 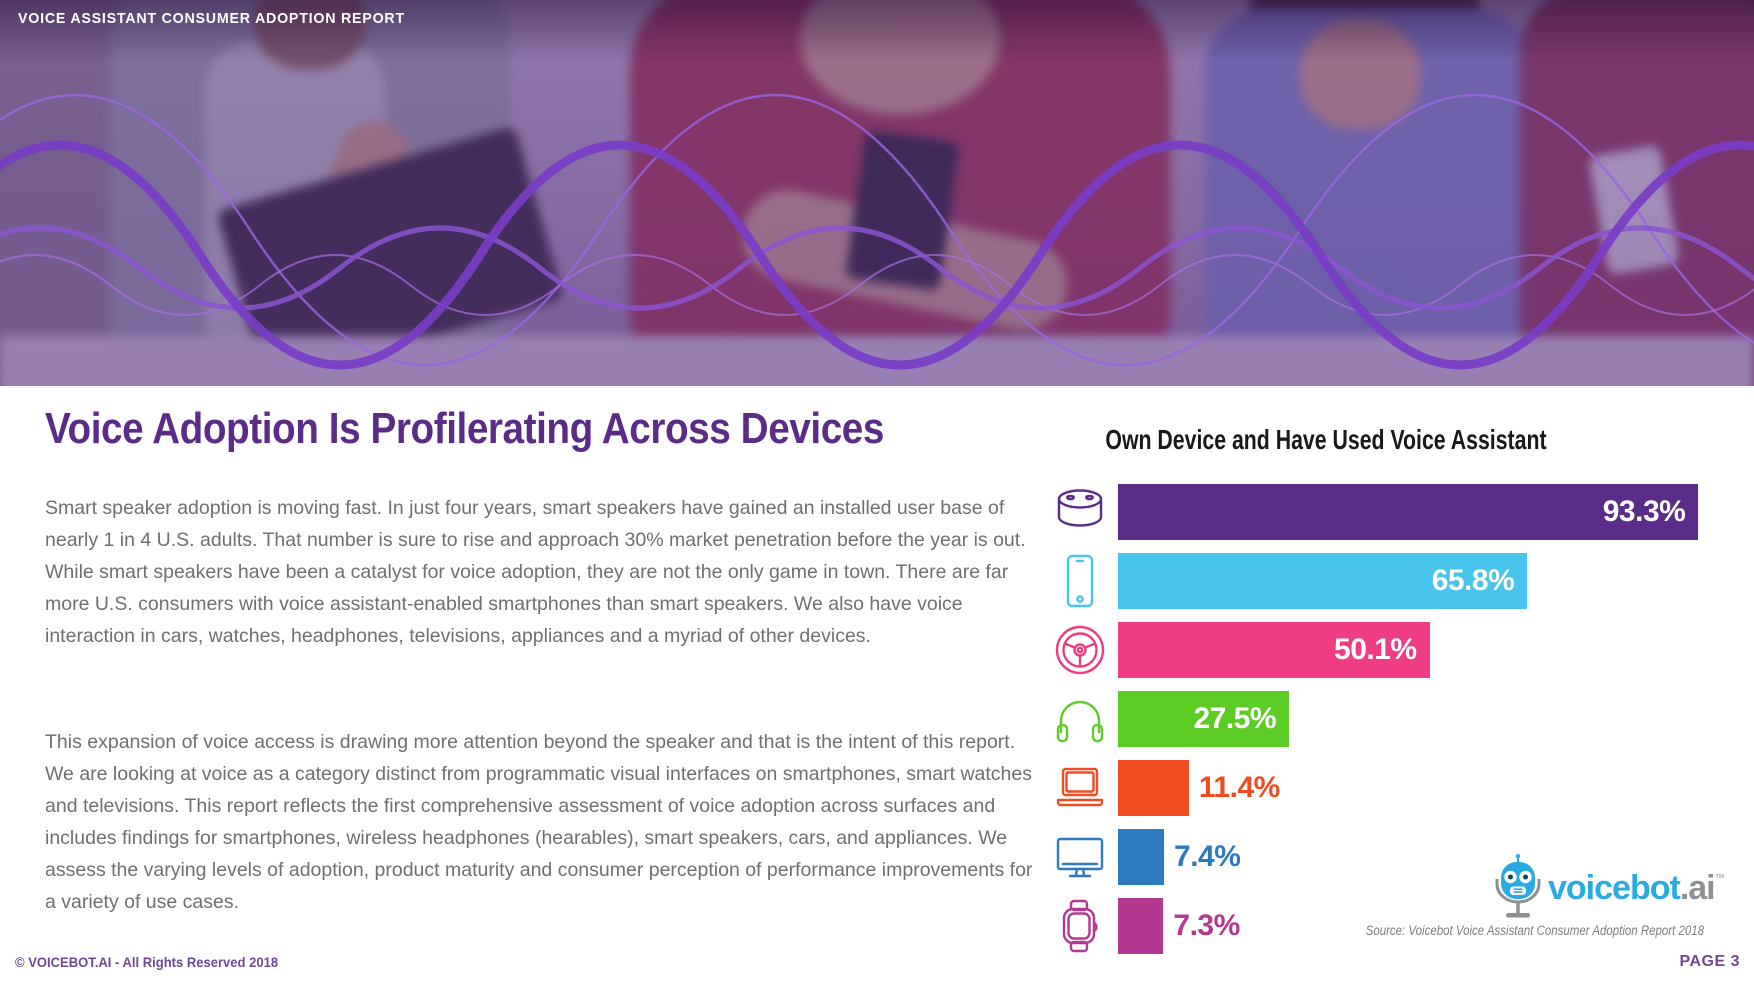 I want to click on chart-bar-row: 7.4%, so click(x=1395, y=857).